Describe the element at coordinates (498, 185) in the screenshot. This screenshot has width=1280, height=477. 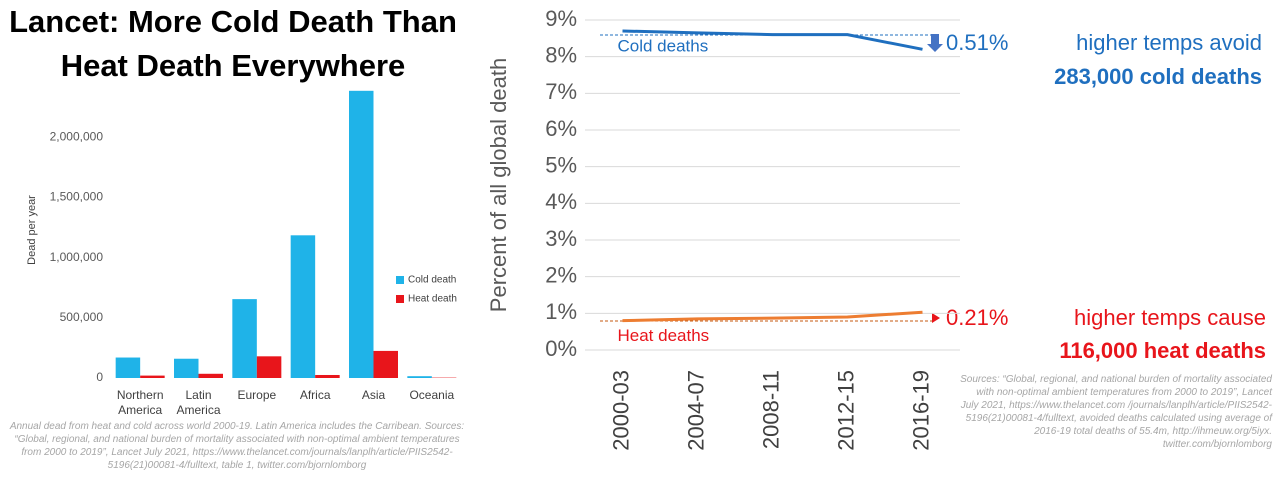
I see `y-axis-label: Percent of all global death` at that location.